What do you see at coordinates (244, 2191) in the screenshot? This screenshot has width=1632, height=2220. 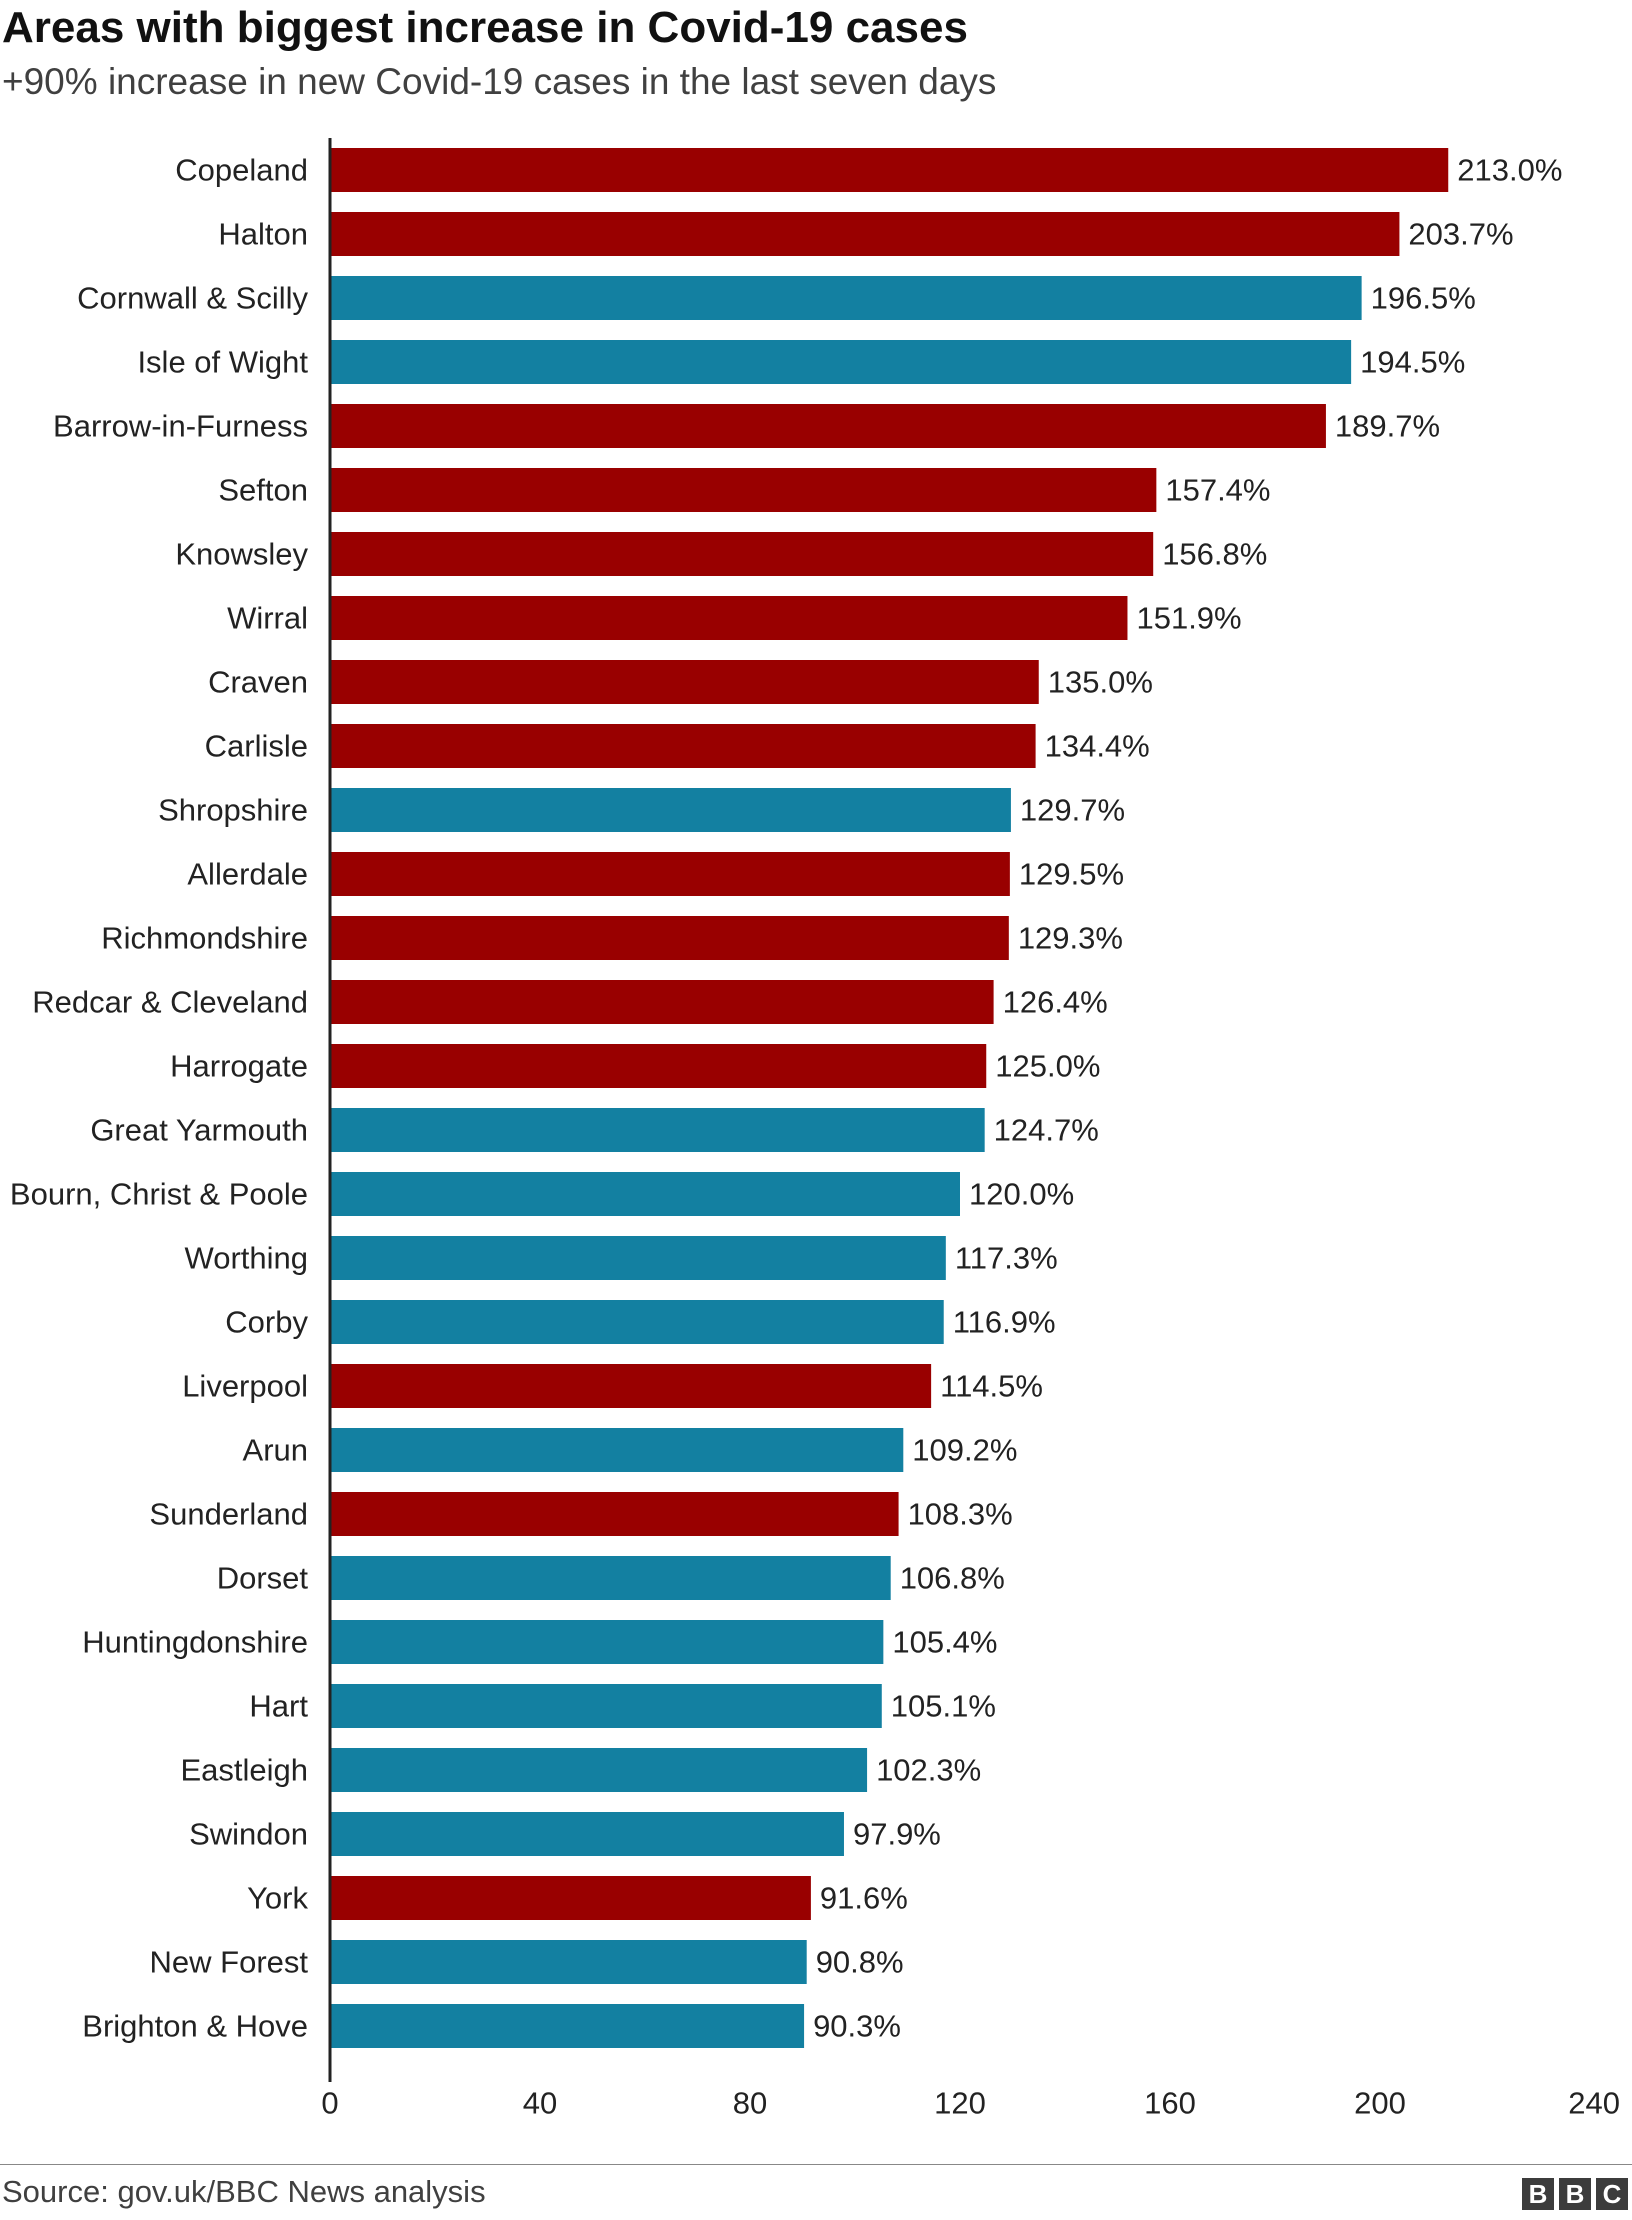 I see `source-note: Source: gov.uk/BBC News analysis` at bounding box center [244, 2191].